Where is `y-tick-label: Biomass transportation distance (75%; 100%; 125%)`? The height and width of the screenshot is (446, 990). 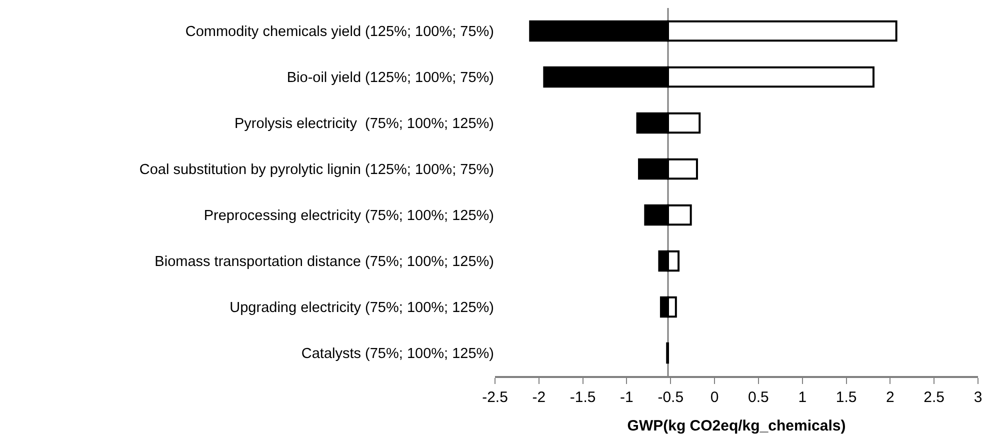
y-tick-label: Biomass transportation distance (75%; 100%; 125%) is located at coordinates (324, 262).